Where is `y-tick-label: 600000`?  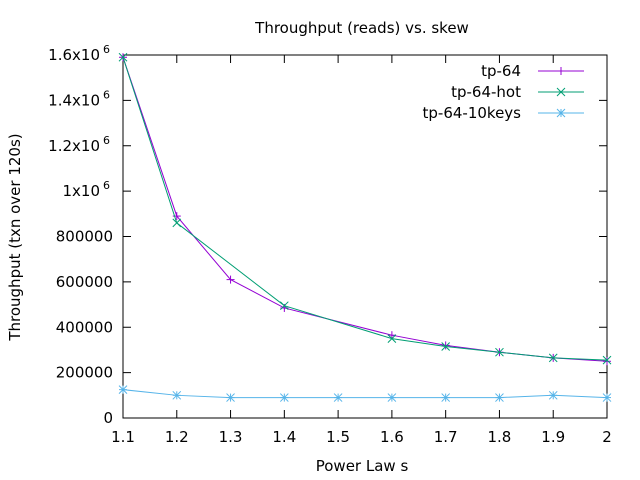
y-tick-label: 600000 is located at coordinates (84, 282).